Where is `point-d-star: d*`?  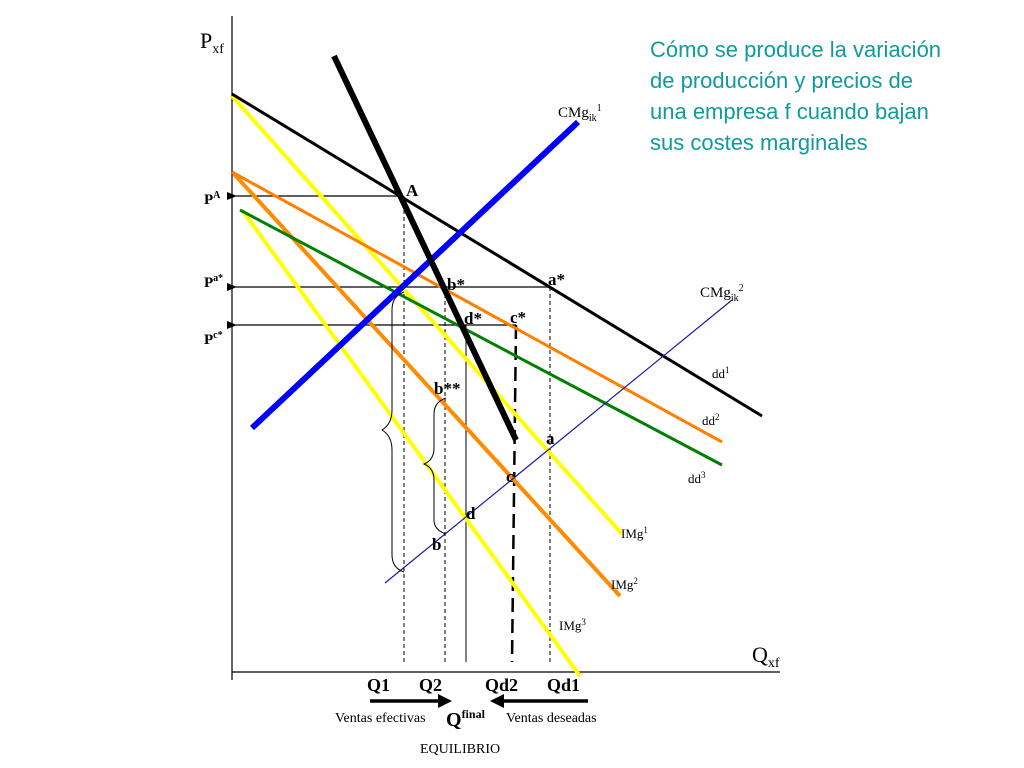
point-d-star: d* is located at coordinates (473, 318).